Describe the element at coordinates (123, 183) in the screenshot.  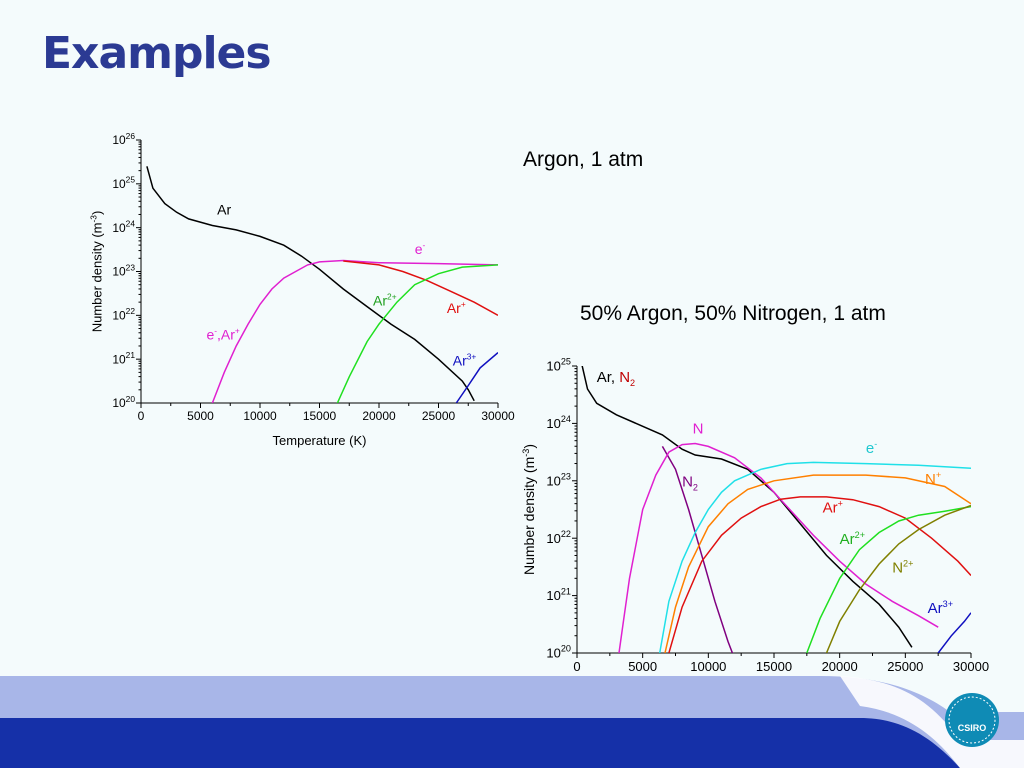
I see `c1-y-tick-label: 1025` at that location.